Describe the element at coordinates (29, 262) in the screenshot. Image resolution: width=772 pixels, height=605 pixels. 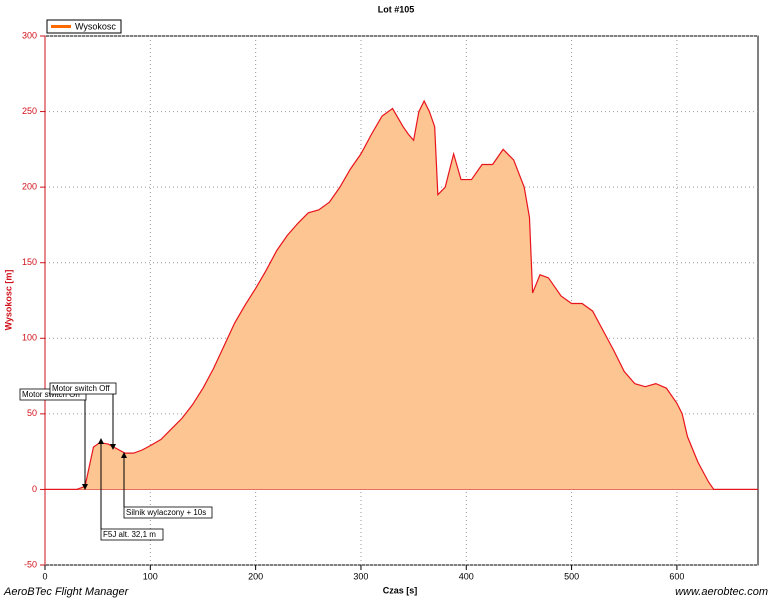
I see `y-tick-label: 150` at that location.